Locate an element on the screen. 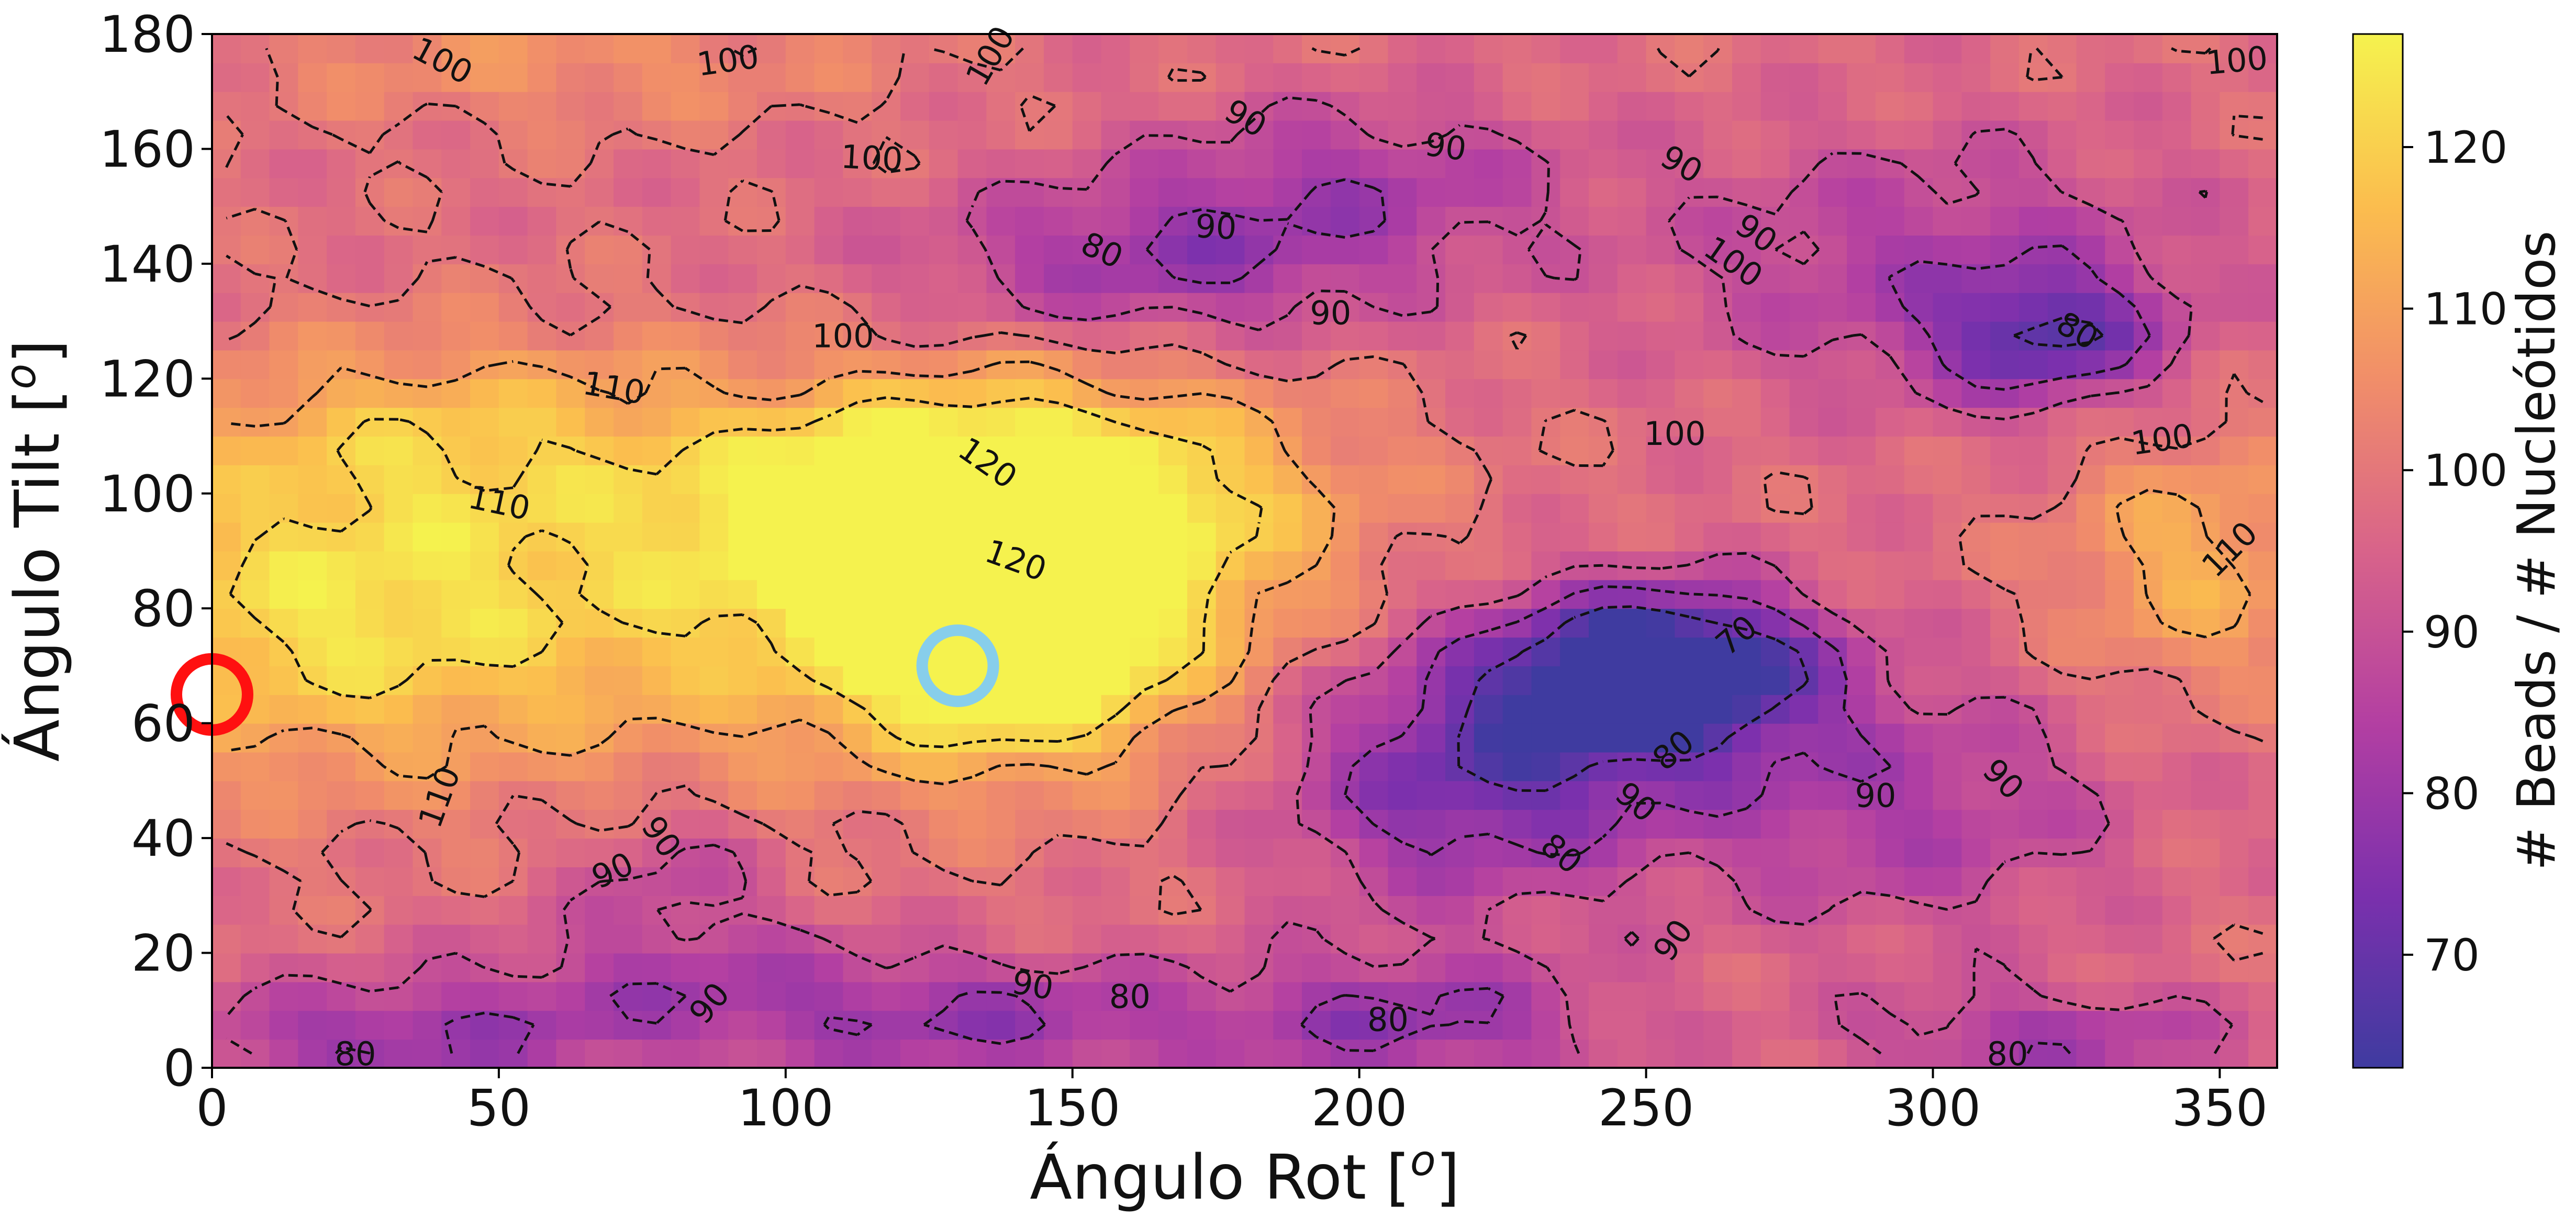 This screenshot has width=2576, height=1229. contour-label: 80 is located at coordinates (2007, 1054).